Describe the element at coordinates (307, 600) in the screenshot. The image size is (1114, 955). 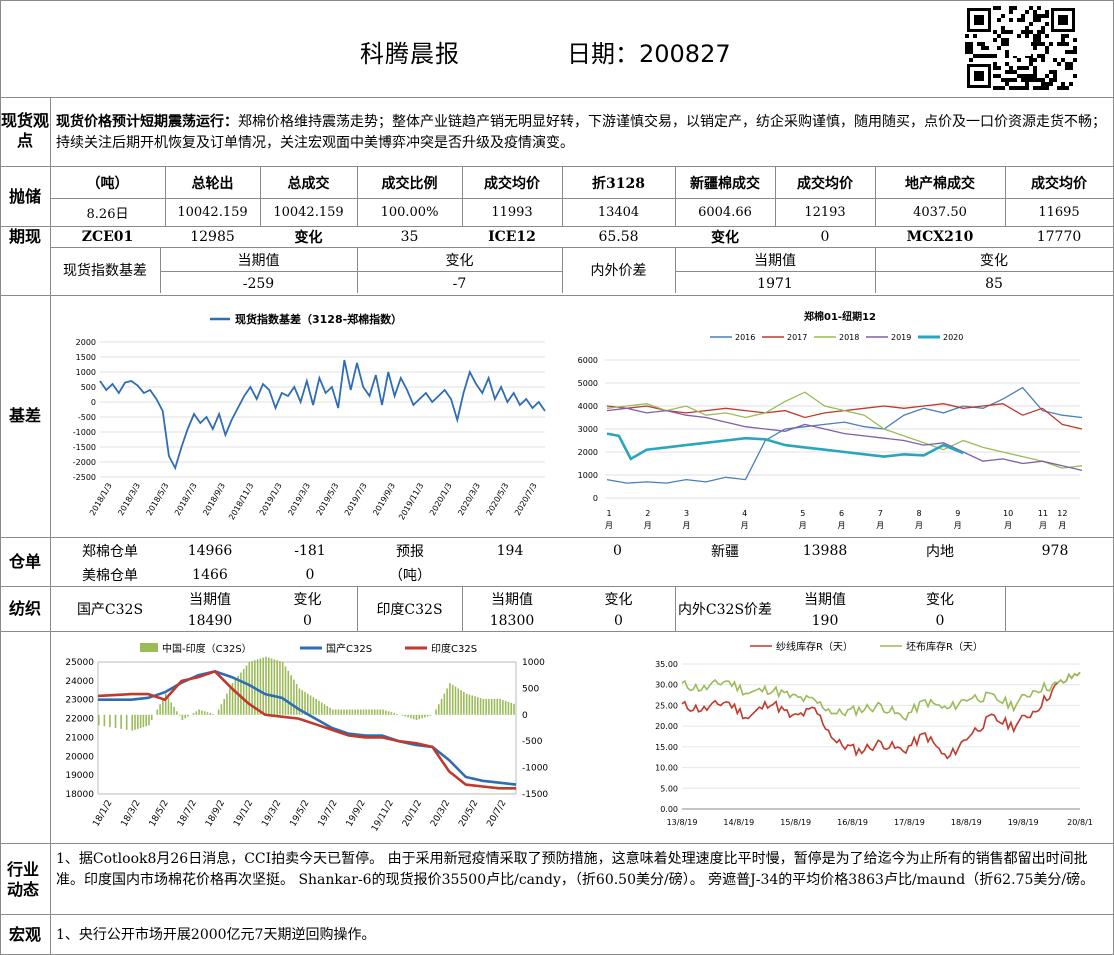
I see `domestic-chg-label: 变化` at that location.